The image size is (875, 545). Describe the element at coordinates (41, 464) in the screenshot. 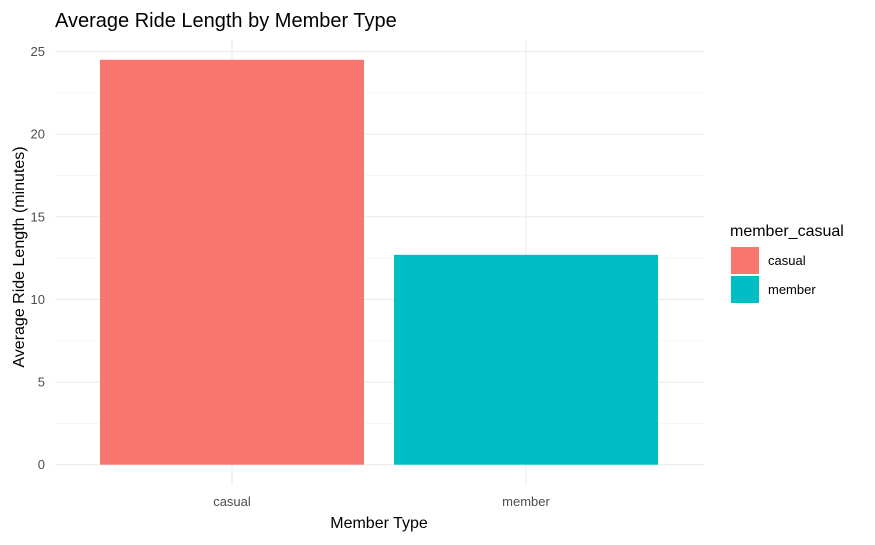

I see `y-tick-label: 0` at that location.